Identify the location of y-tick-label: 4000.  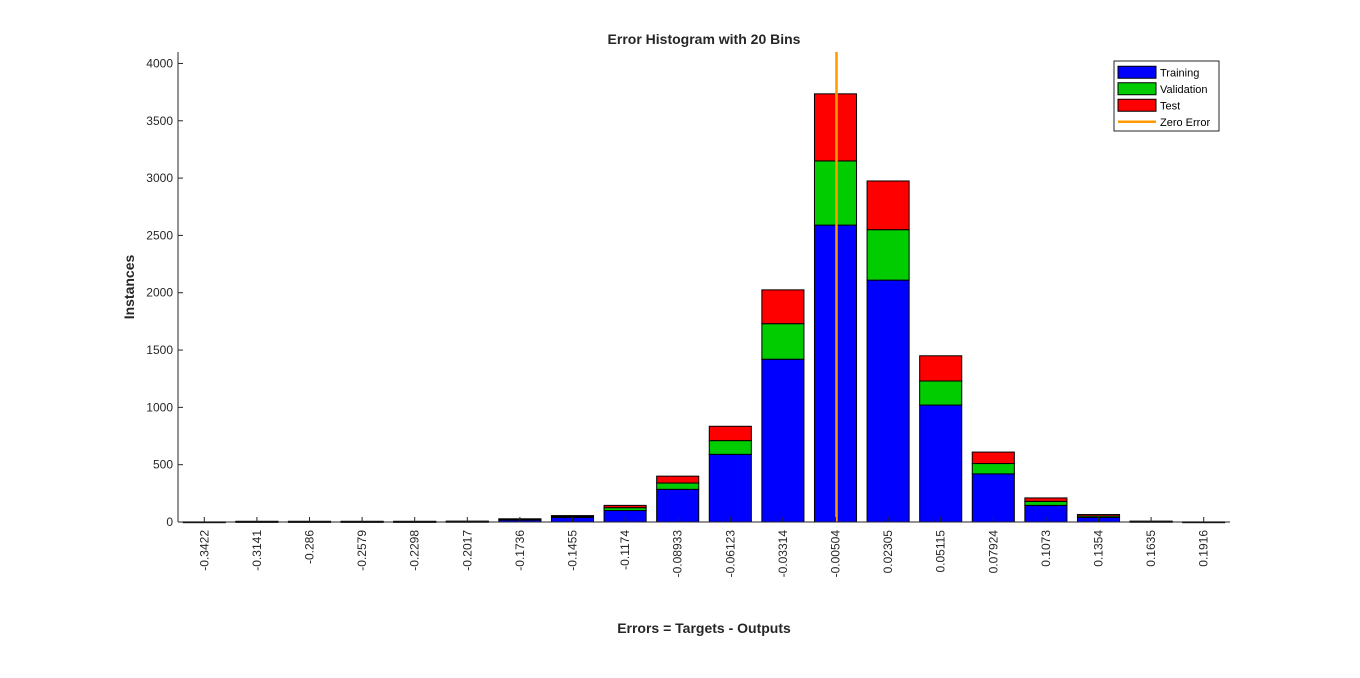
(159, 63).